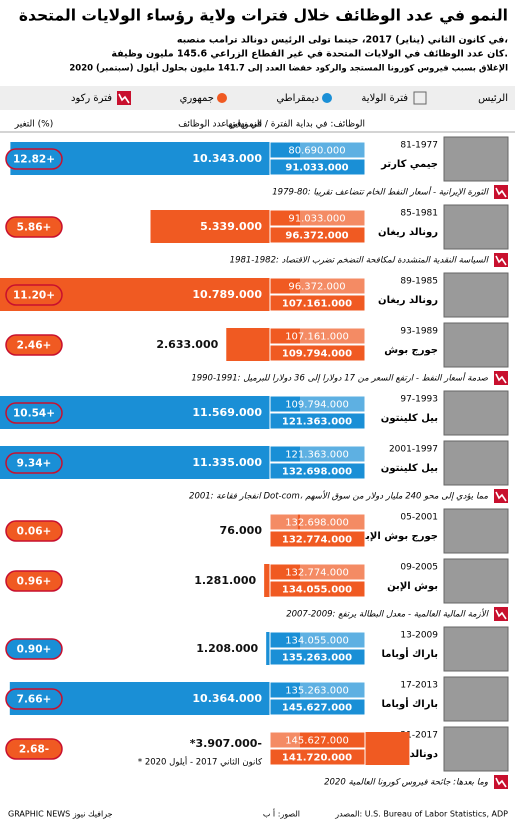  Describe the element at coordinates (297, 98) in the screenshot. I see `legend-label: ديمقراطي` at that location.